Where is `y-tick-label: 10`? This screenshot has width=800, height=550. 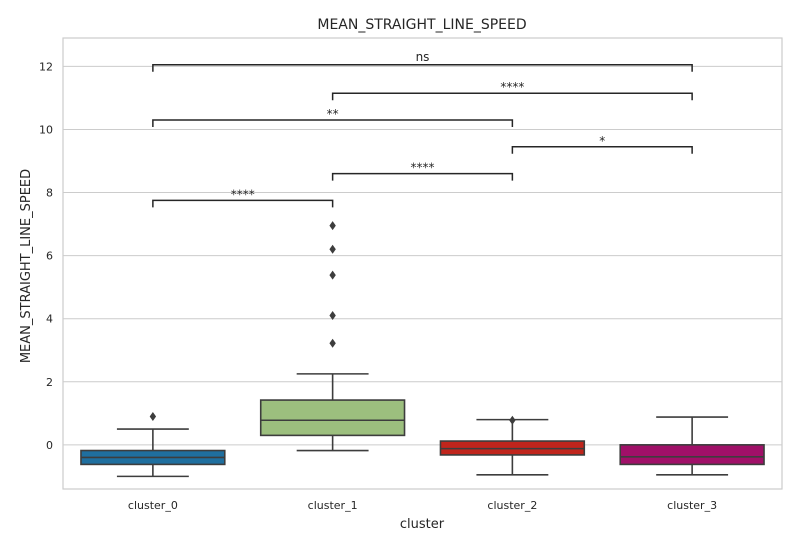 y-tick-label: 10 is located at coordinates (46, 129).